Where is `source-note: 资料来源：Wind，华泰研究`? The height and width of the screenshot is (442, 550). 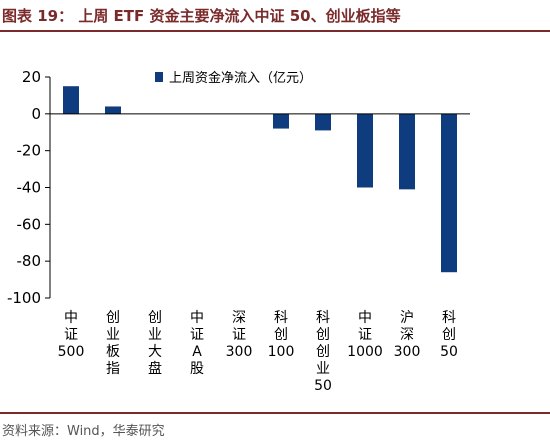 source-note: 资料来源：Wind，华泰研究 is located at coordinates (83, 431).